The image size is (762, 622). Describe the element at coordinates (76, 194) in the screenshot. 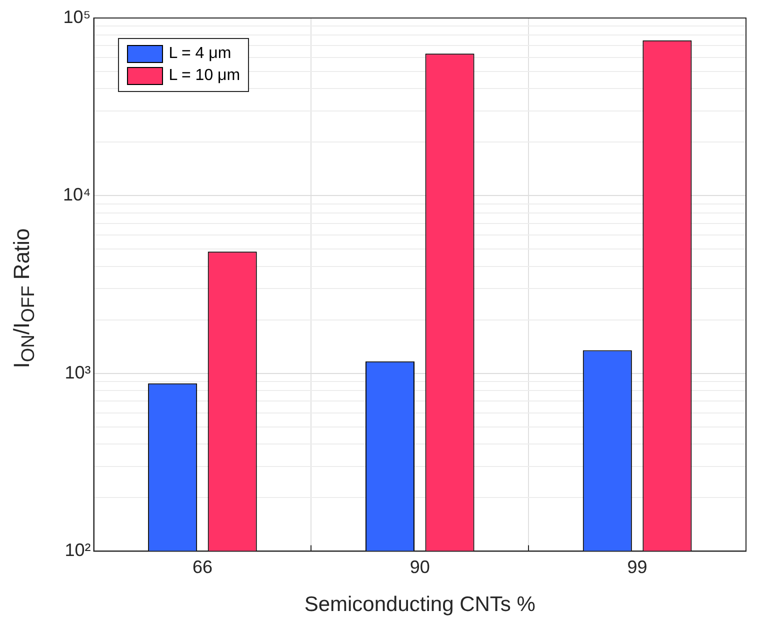

I see `y-tick-label: 10⁴` at that location.